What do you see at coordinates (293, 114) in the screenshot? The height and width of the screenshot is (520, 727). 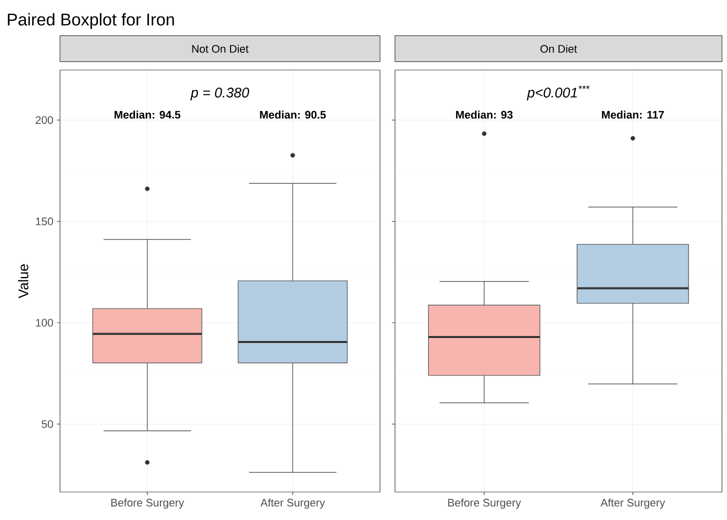 I see `annotation: Median: 90.5` at bounding box center [293, 114].